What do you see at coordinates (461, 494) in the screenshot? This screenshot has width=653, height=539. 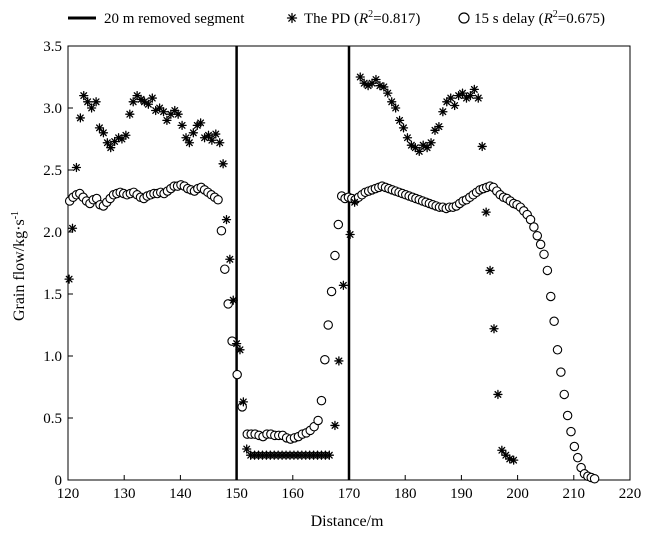 I see `x-tick-label: 190` at bounding box center [461, 494].